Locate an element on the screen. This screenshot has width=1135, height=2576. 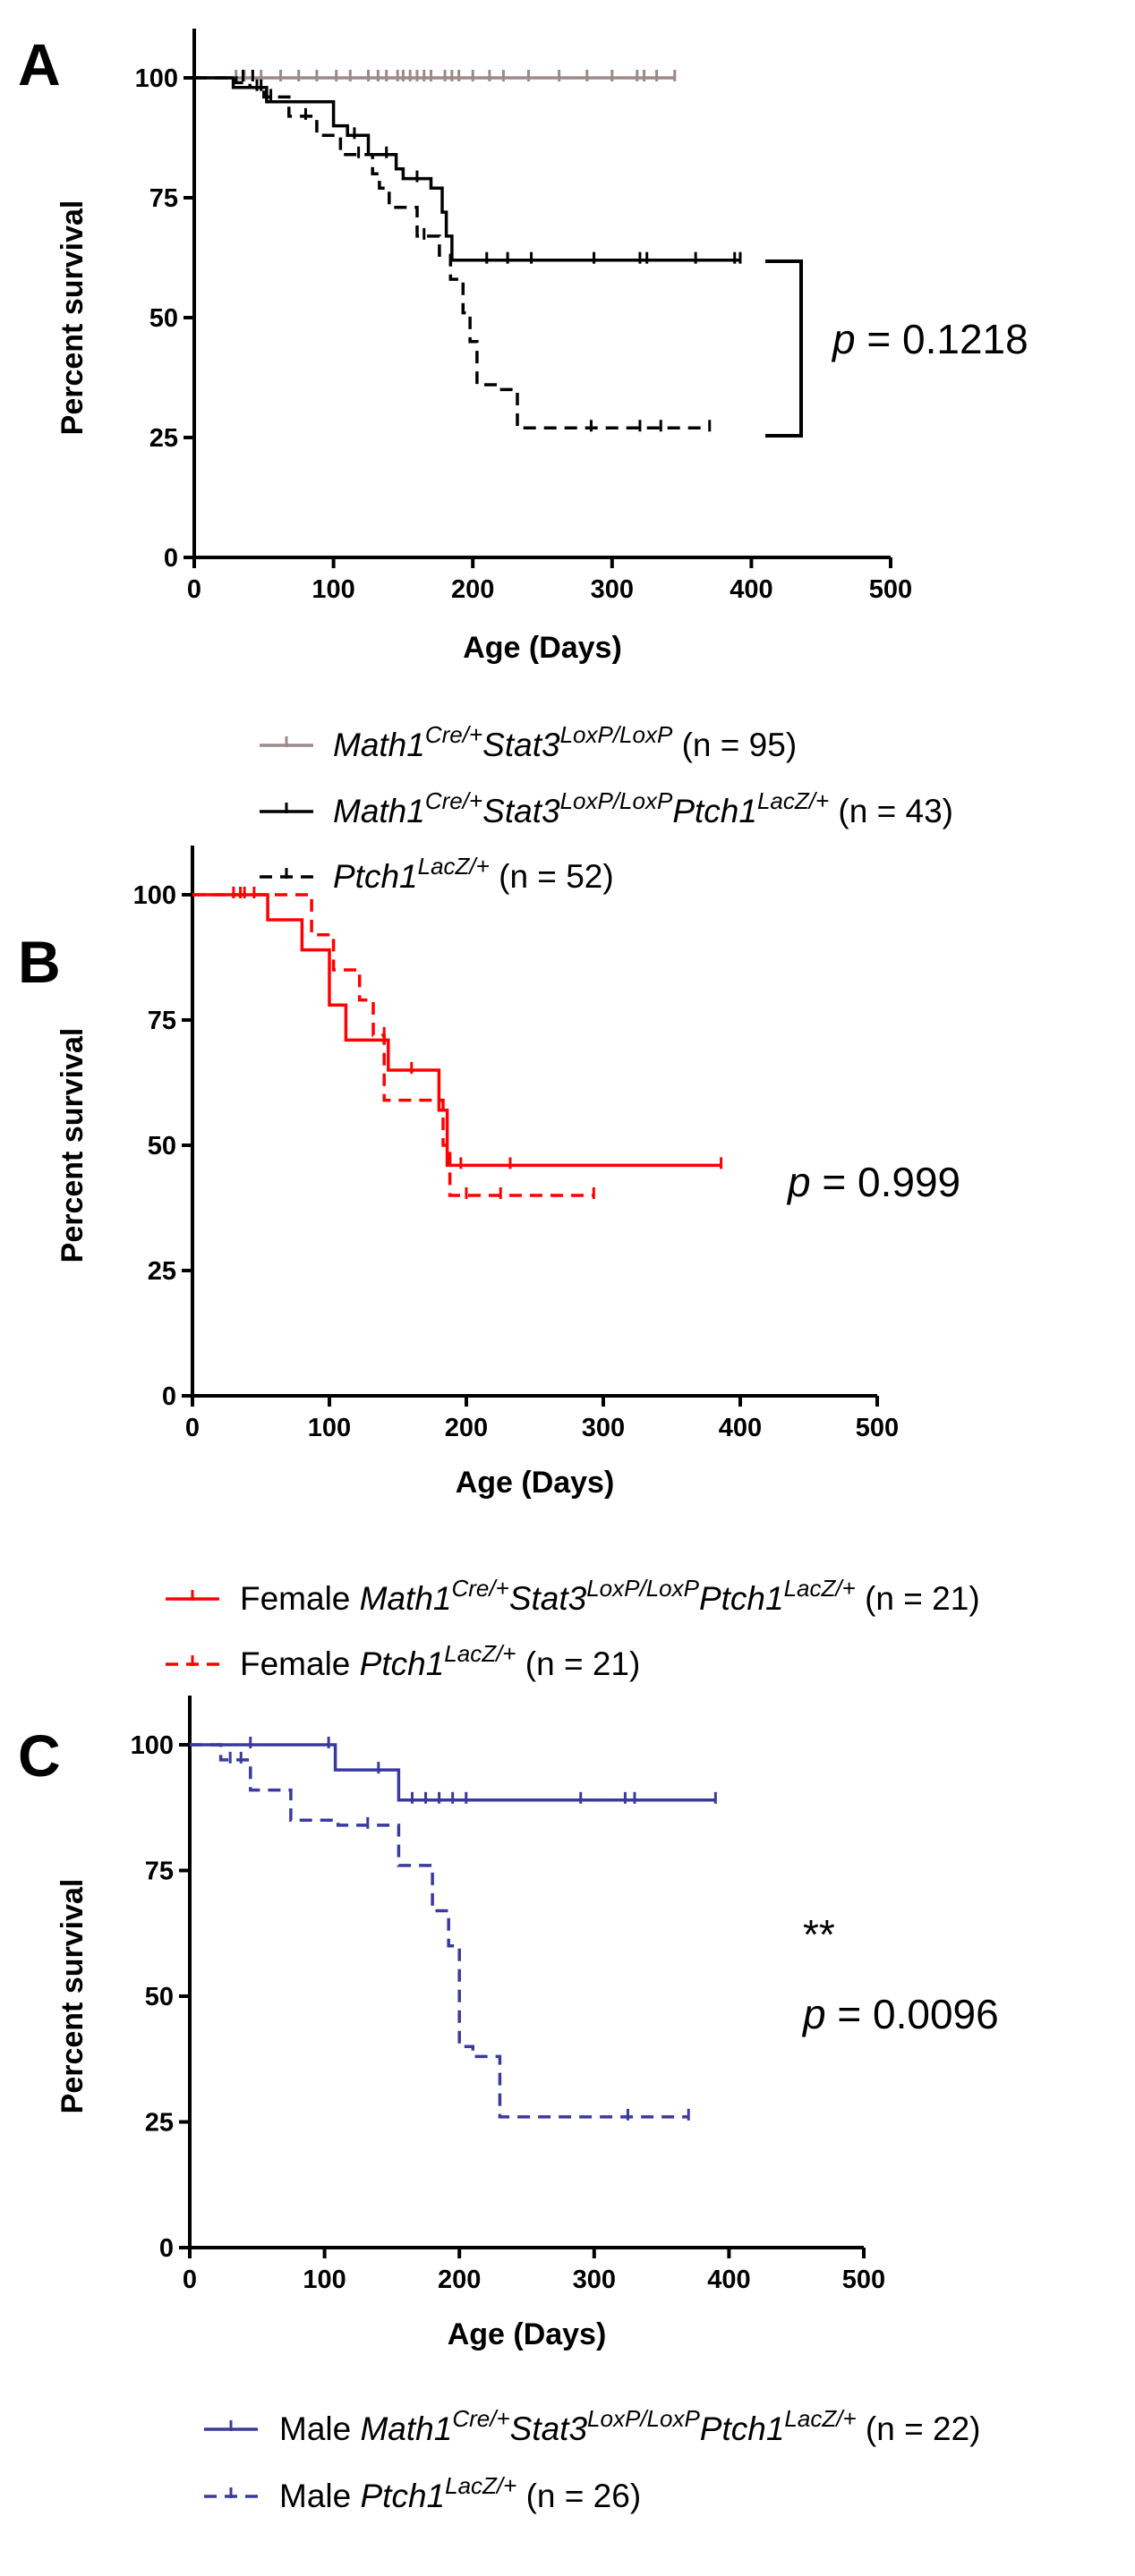
panel-letter-a: A is located at coordinates (39, 64).